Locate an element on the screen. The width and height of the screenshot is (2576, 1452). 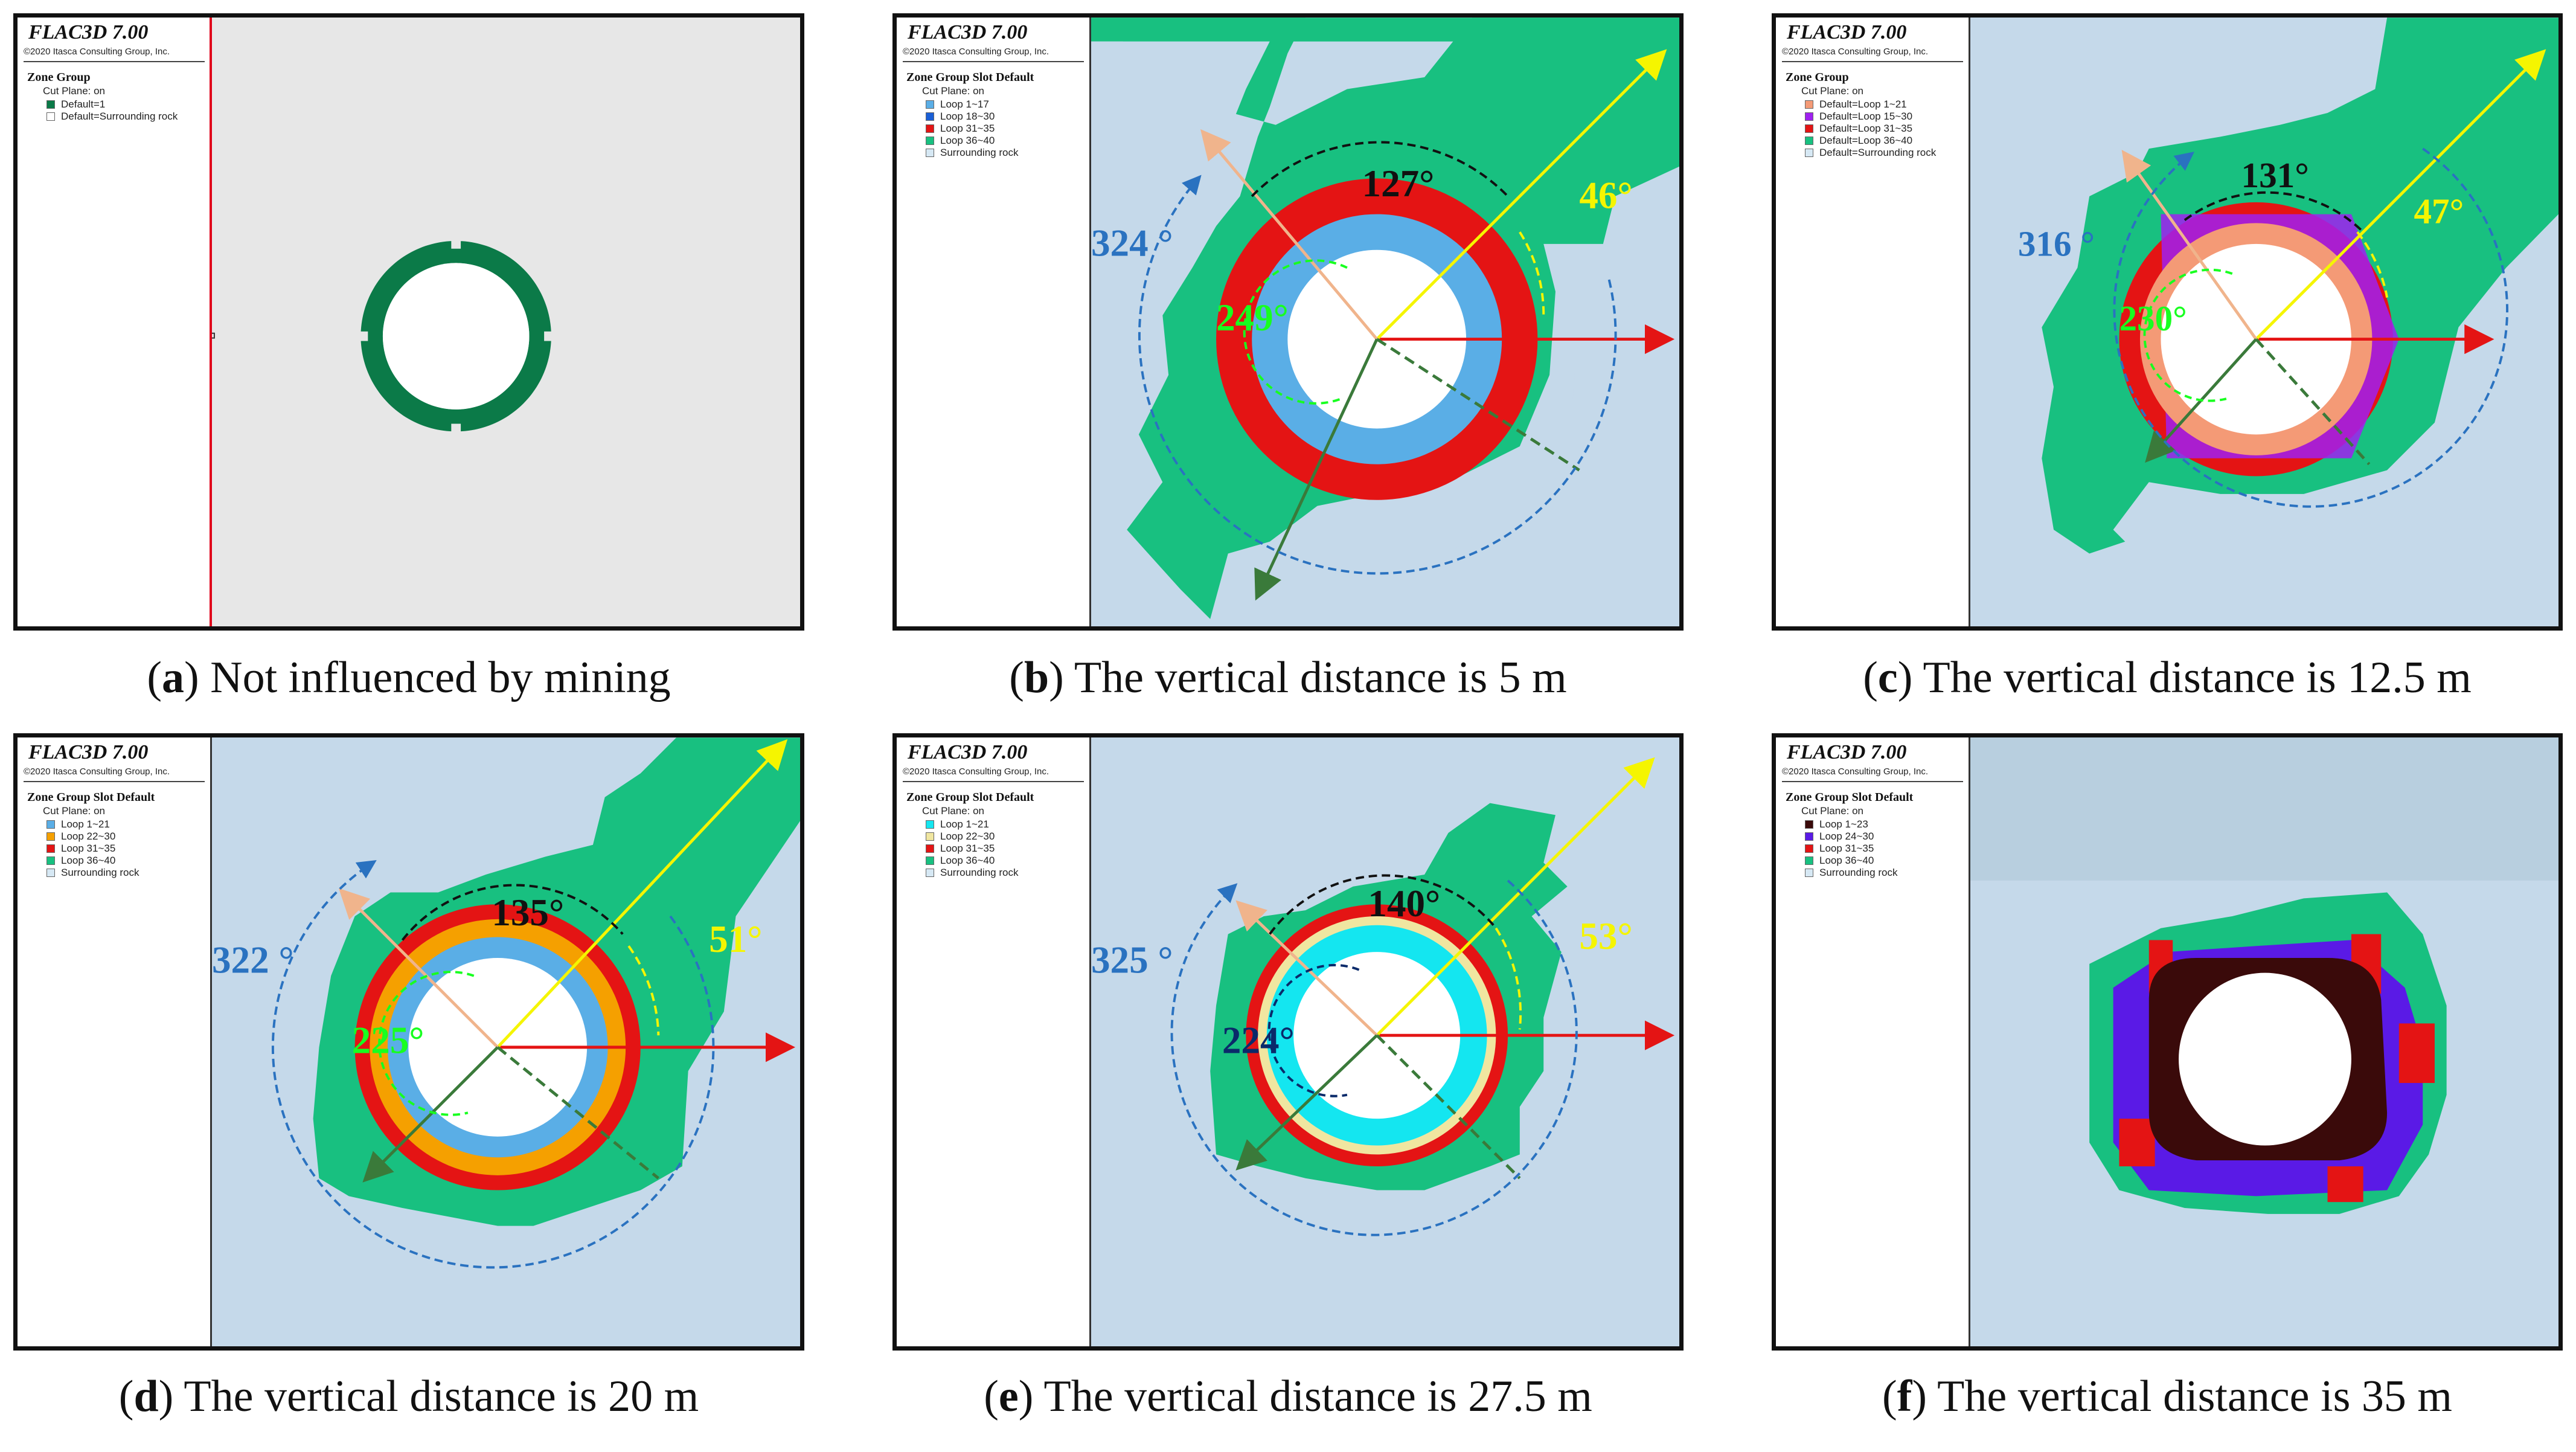
legend-item: Loop 24~30 is located at coordinates (1851, 836).